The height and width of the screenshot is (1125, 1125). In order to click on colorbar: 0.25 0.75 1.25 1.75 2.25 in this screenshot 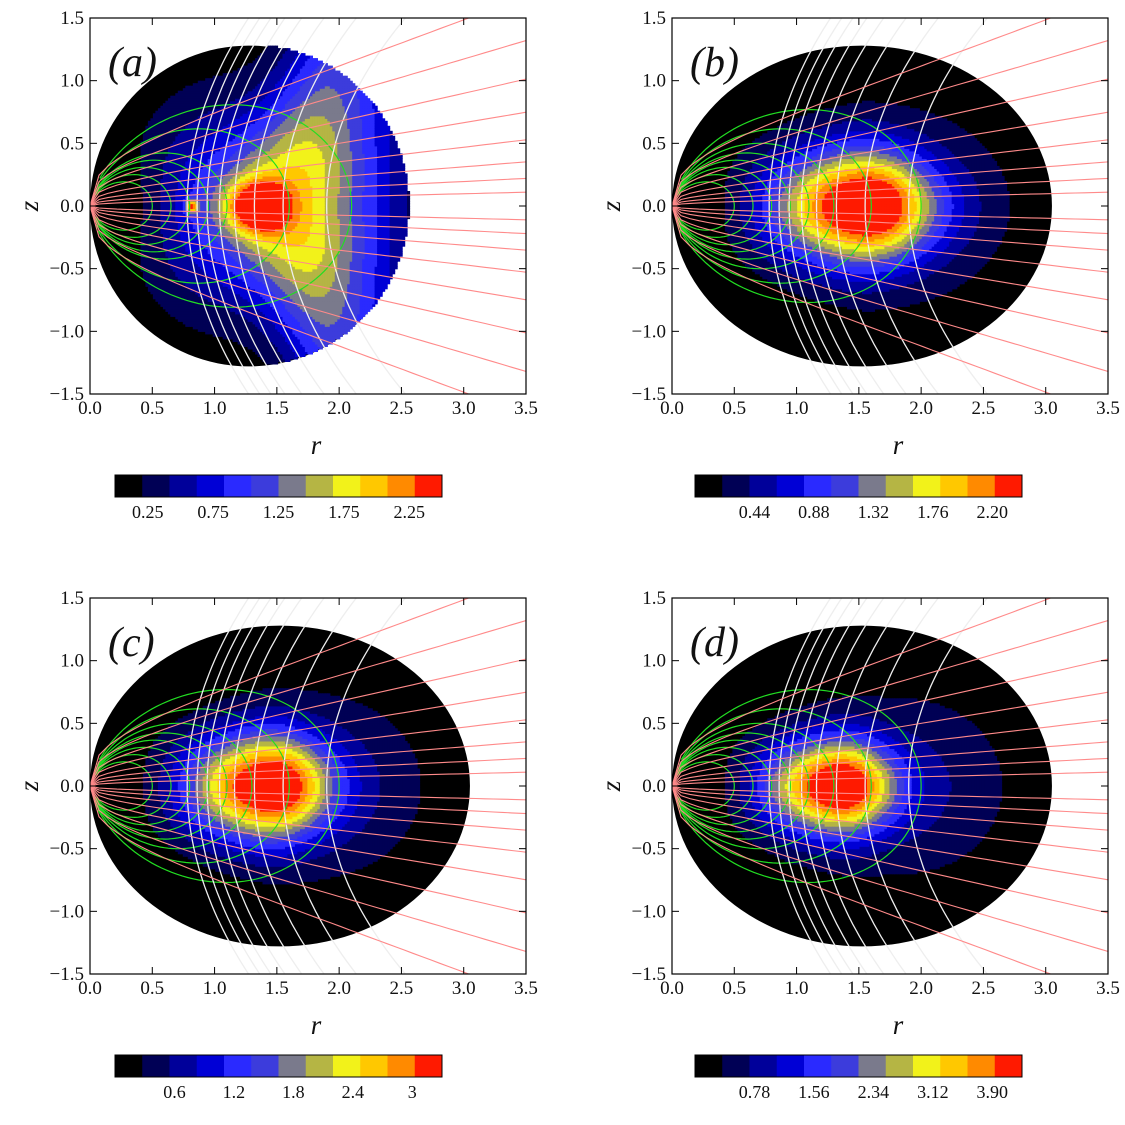, I will do `click(279, 498)`.